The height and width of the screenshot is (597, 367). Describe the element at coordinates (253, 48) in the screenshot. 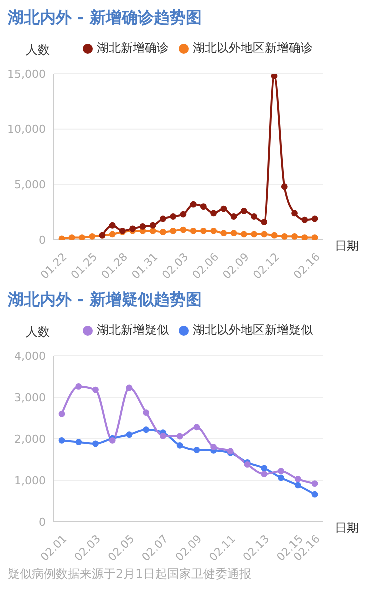

I see `legend-label: 湖北以外地区新增确诊` at that location.